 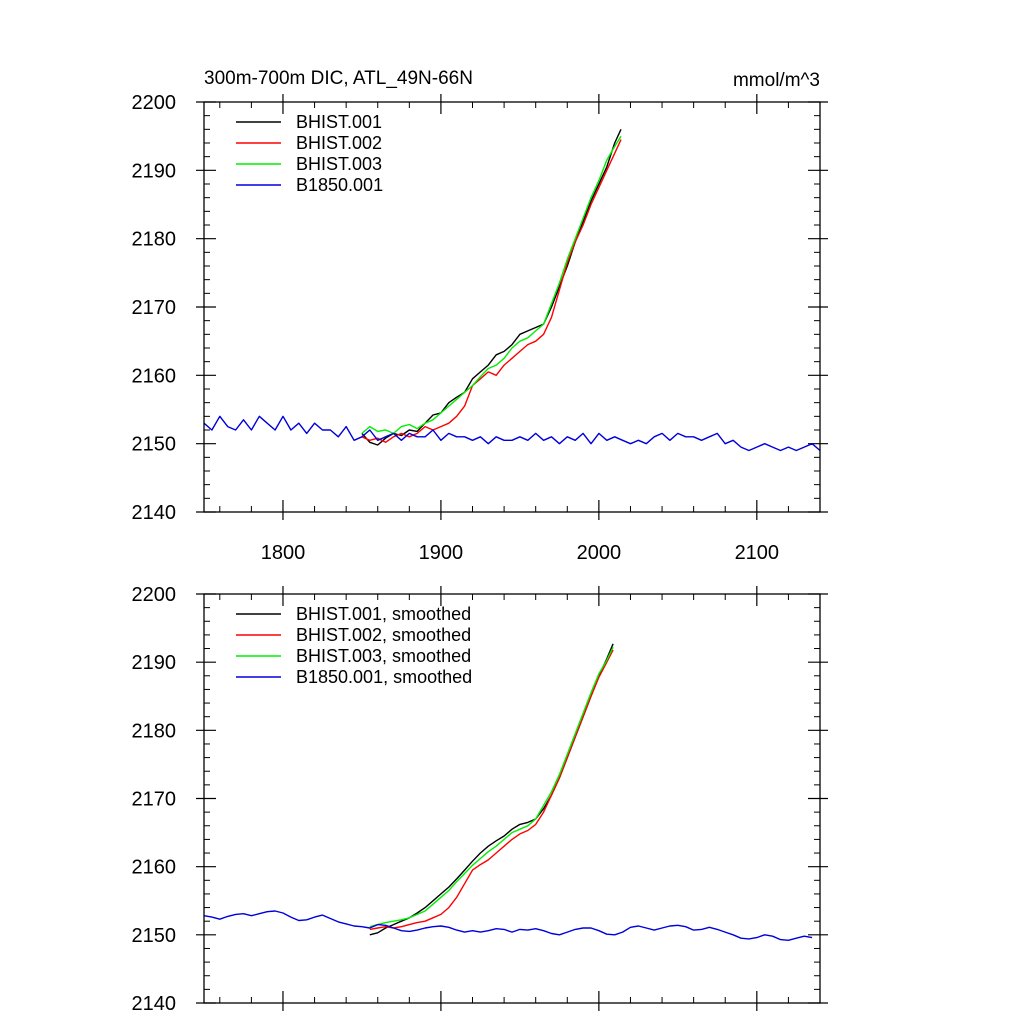 What do you see at coordinates (339, 143) in the screenshot?
I see `top-legend-label-2: BHIST.002` at bounding box center [339, 143].